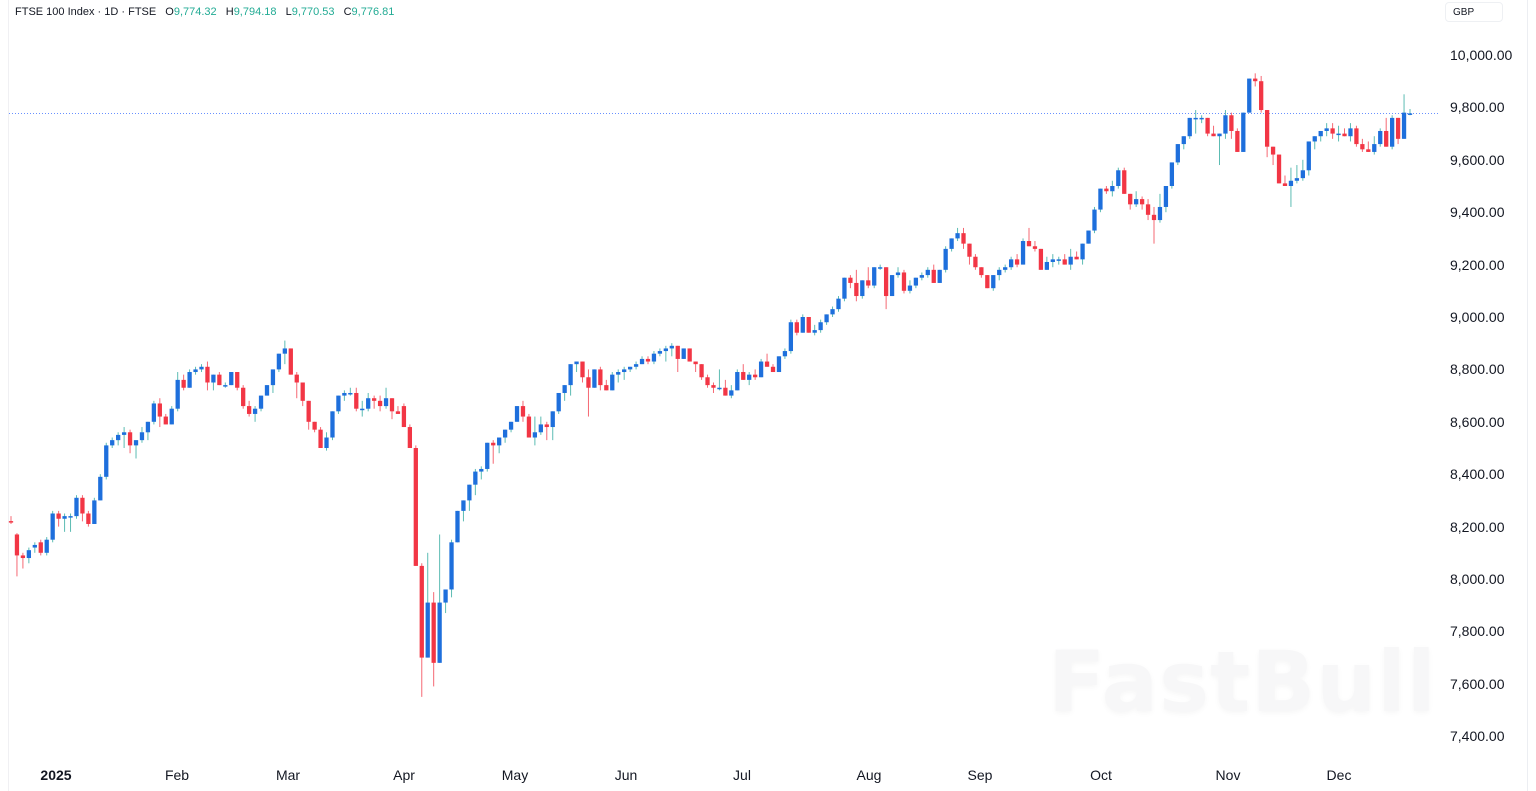  What do you see at coordinates (1474, 12) in the screenshot?
I see `currency-button: GBP` at bounding box center [1474, 12].